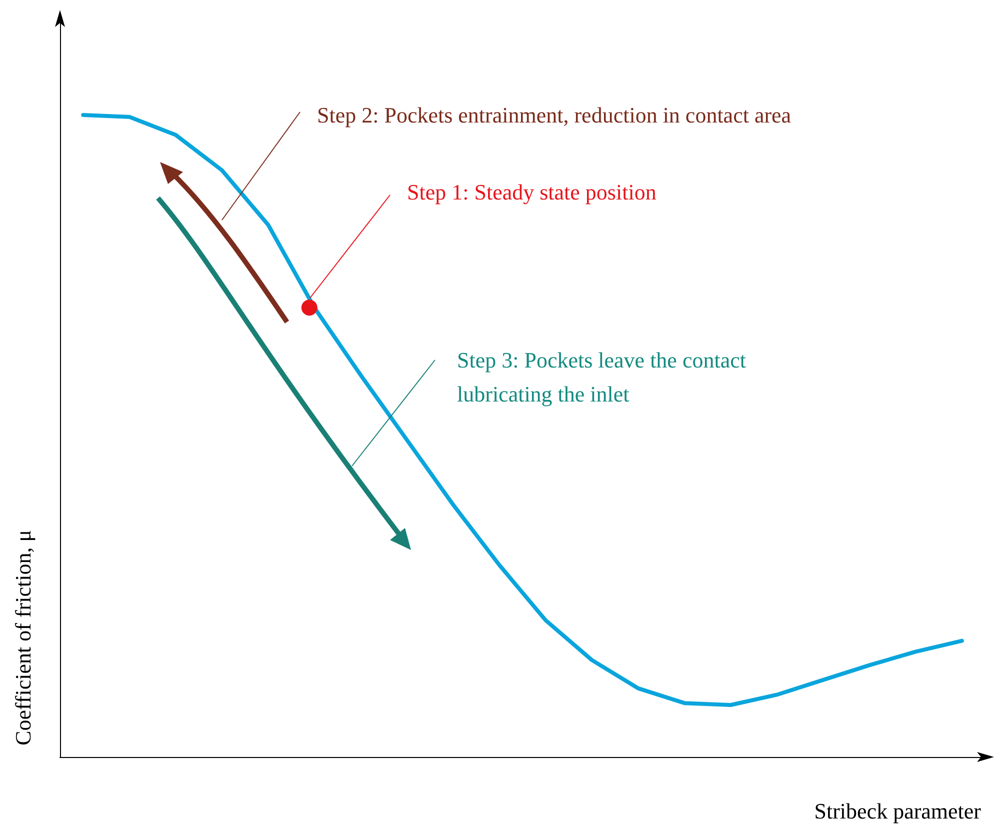  I want to click on annotation: Step 1: Steady state position, so click(531, 192).